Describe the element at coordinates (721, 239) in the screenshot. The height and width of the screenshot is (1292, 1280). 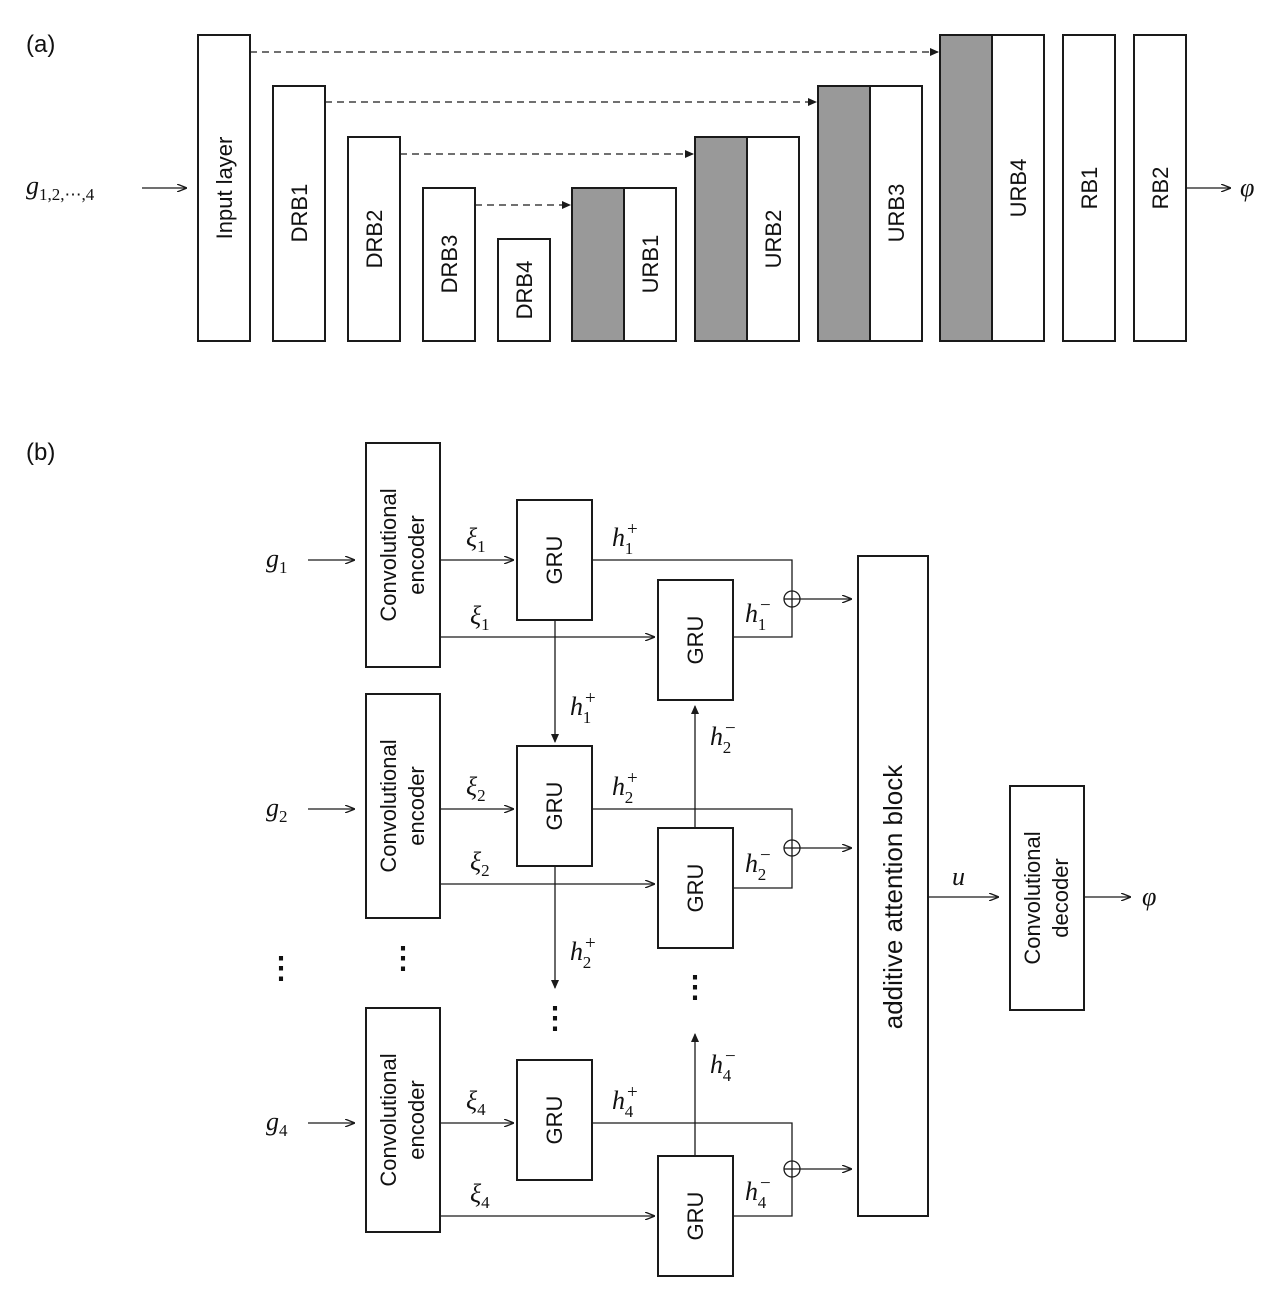
I see `urb2-concat-block` at that location.